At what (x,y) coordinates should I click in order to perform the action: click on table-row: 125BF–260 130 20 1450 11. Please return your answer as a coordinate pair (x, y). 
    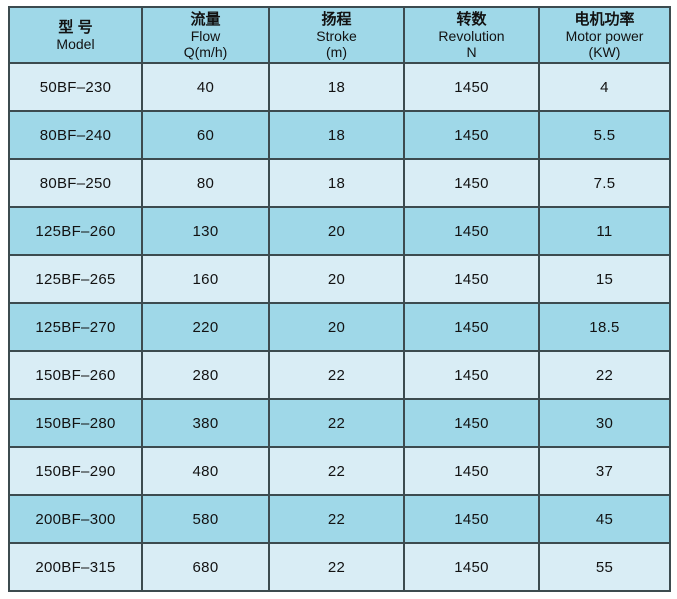
    Looking at the image, I should click on (339, 231).